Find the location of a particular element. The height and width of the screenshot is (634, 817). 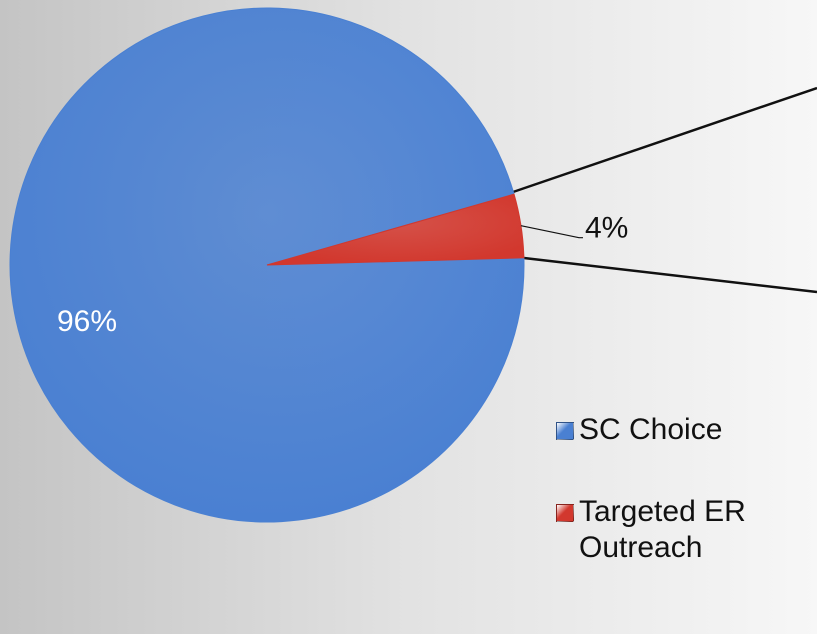

leader-line is located at coordinates (551, 232).